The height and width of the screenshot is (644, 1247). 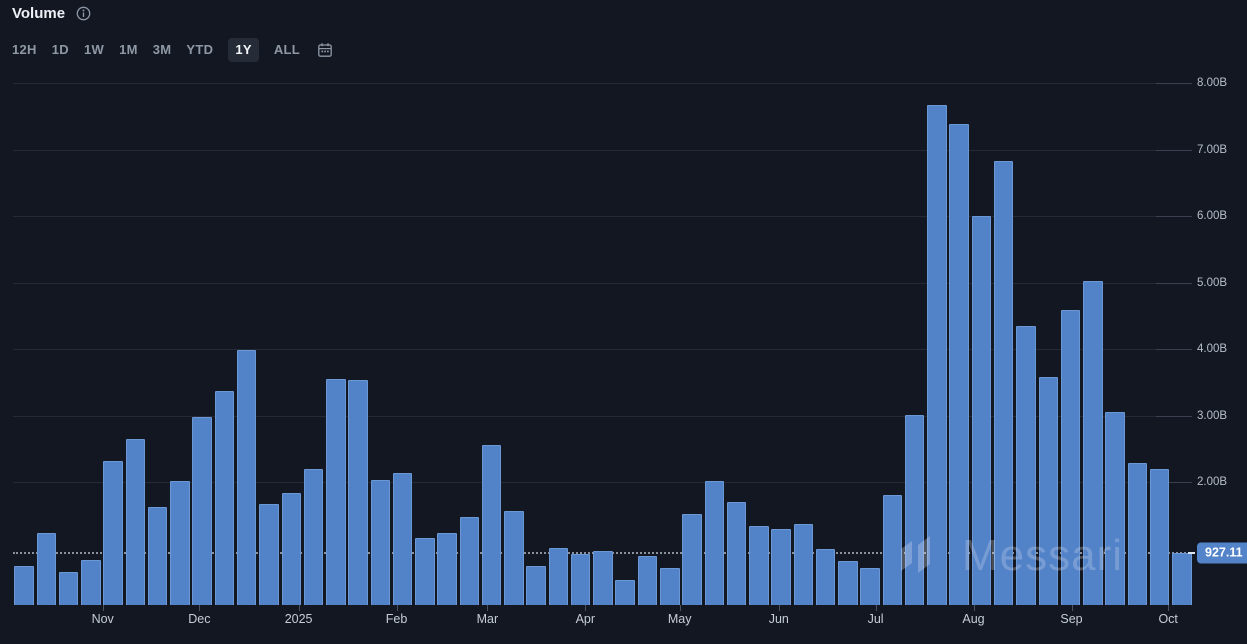 I want to click on y-axis-label: 4.00B, so click(x=1212, y=349).